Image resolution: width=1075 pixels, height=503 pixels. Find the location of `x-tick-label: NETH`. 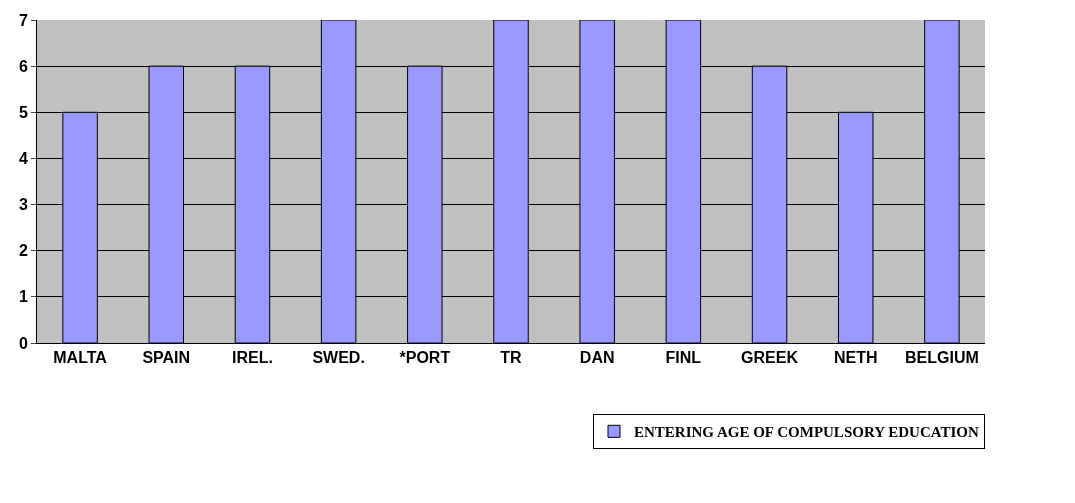

x-tick-label: NETH is located at coordinates (855, 358).